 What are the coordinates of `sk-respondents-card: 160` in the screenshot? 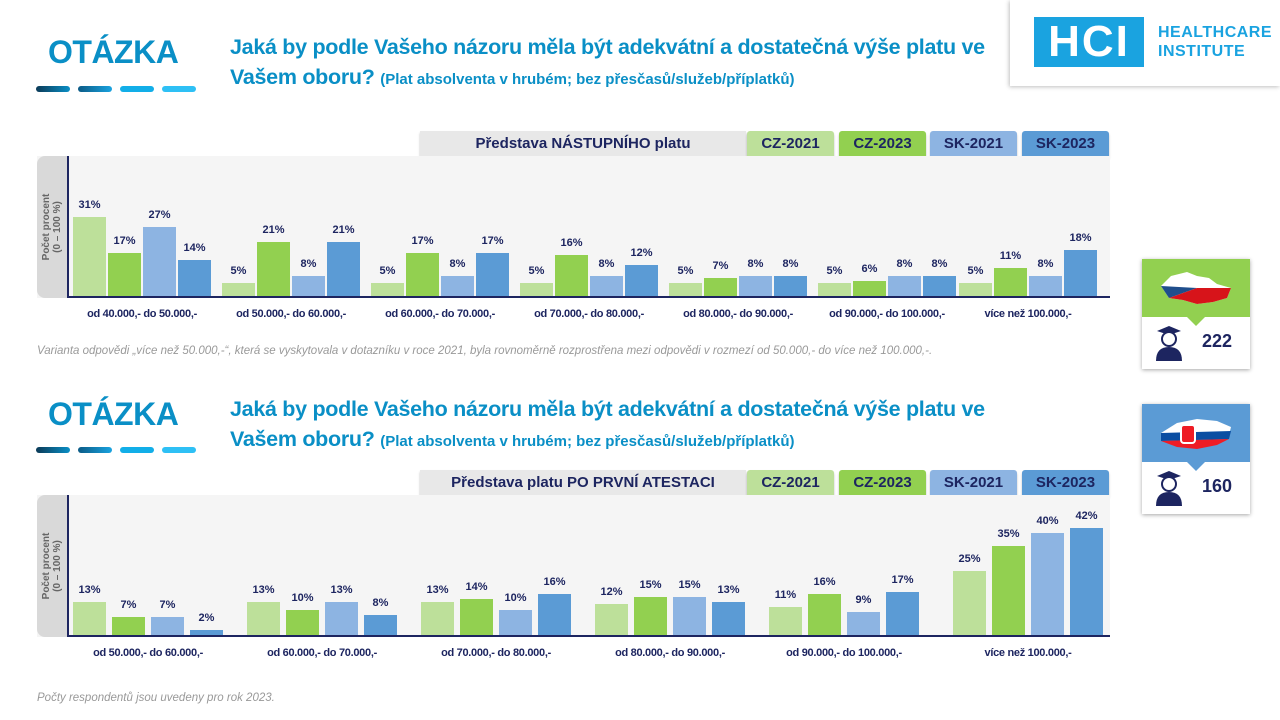 It's located at (1196, 459).